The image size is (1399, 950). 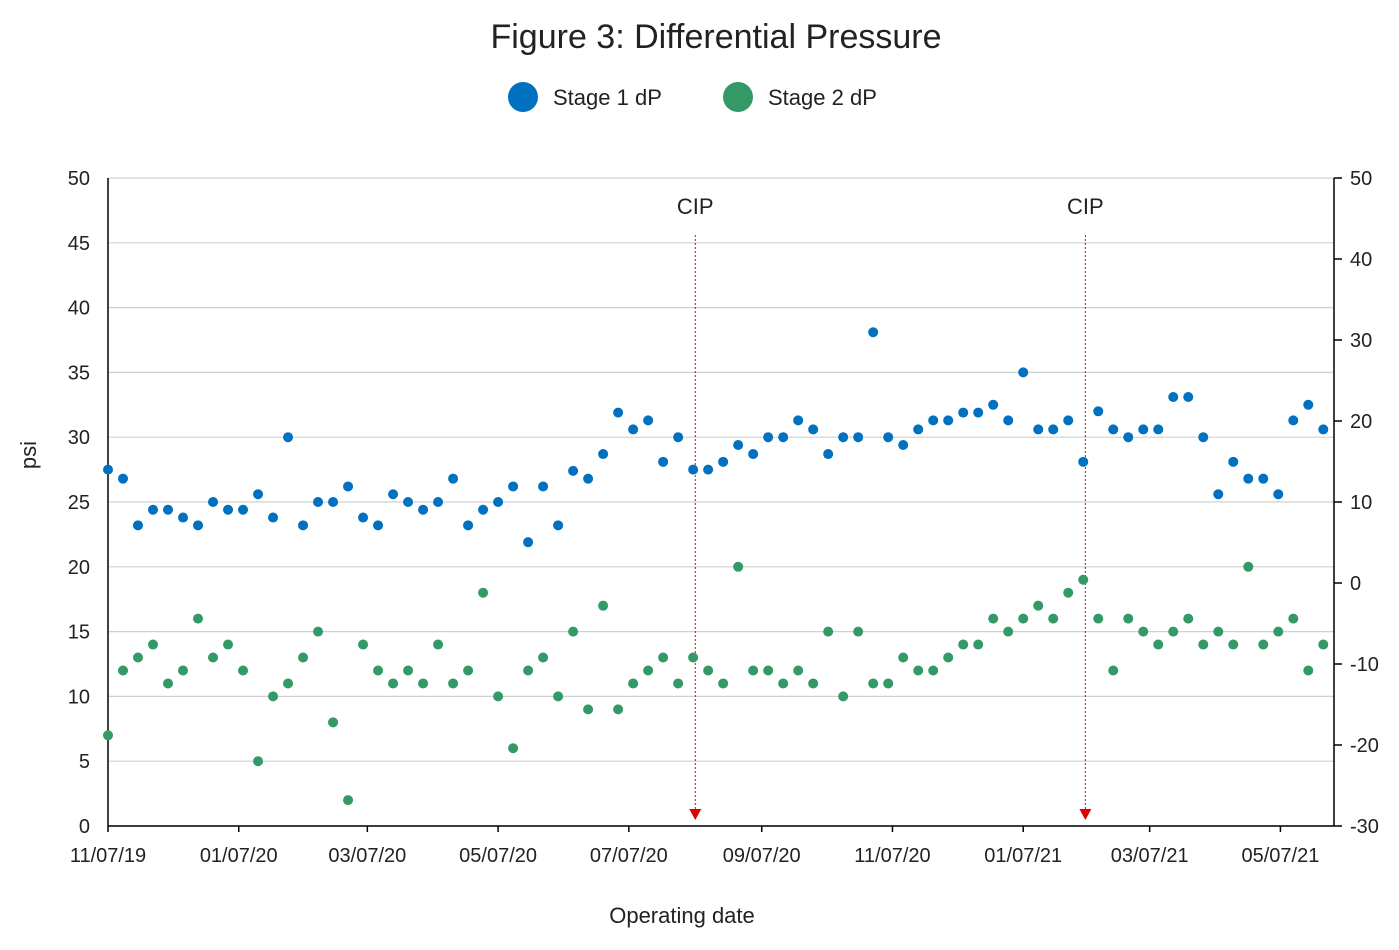 I want to click on y2-tick-label: 0, so click(x=1355, y=584).